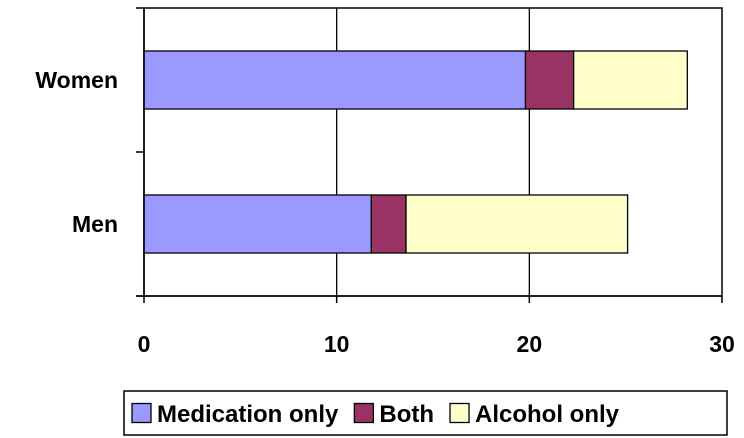 The width and height of the screenshot is (744, 438). What do you see at coordinates (530, 344) in the screenshot?
I see `x-tick-label-20: 20` at bounding box center [530, 344].